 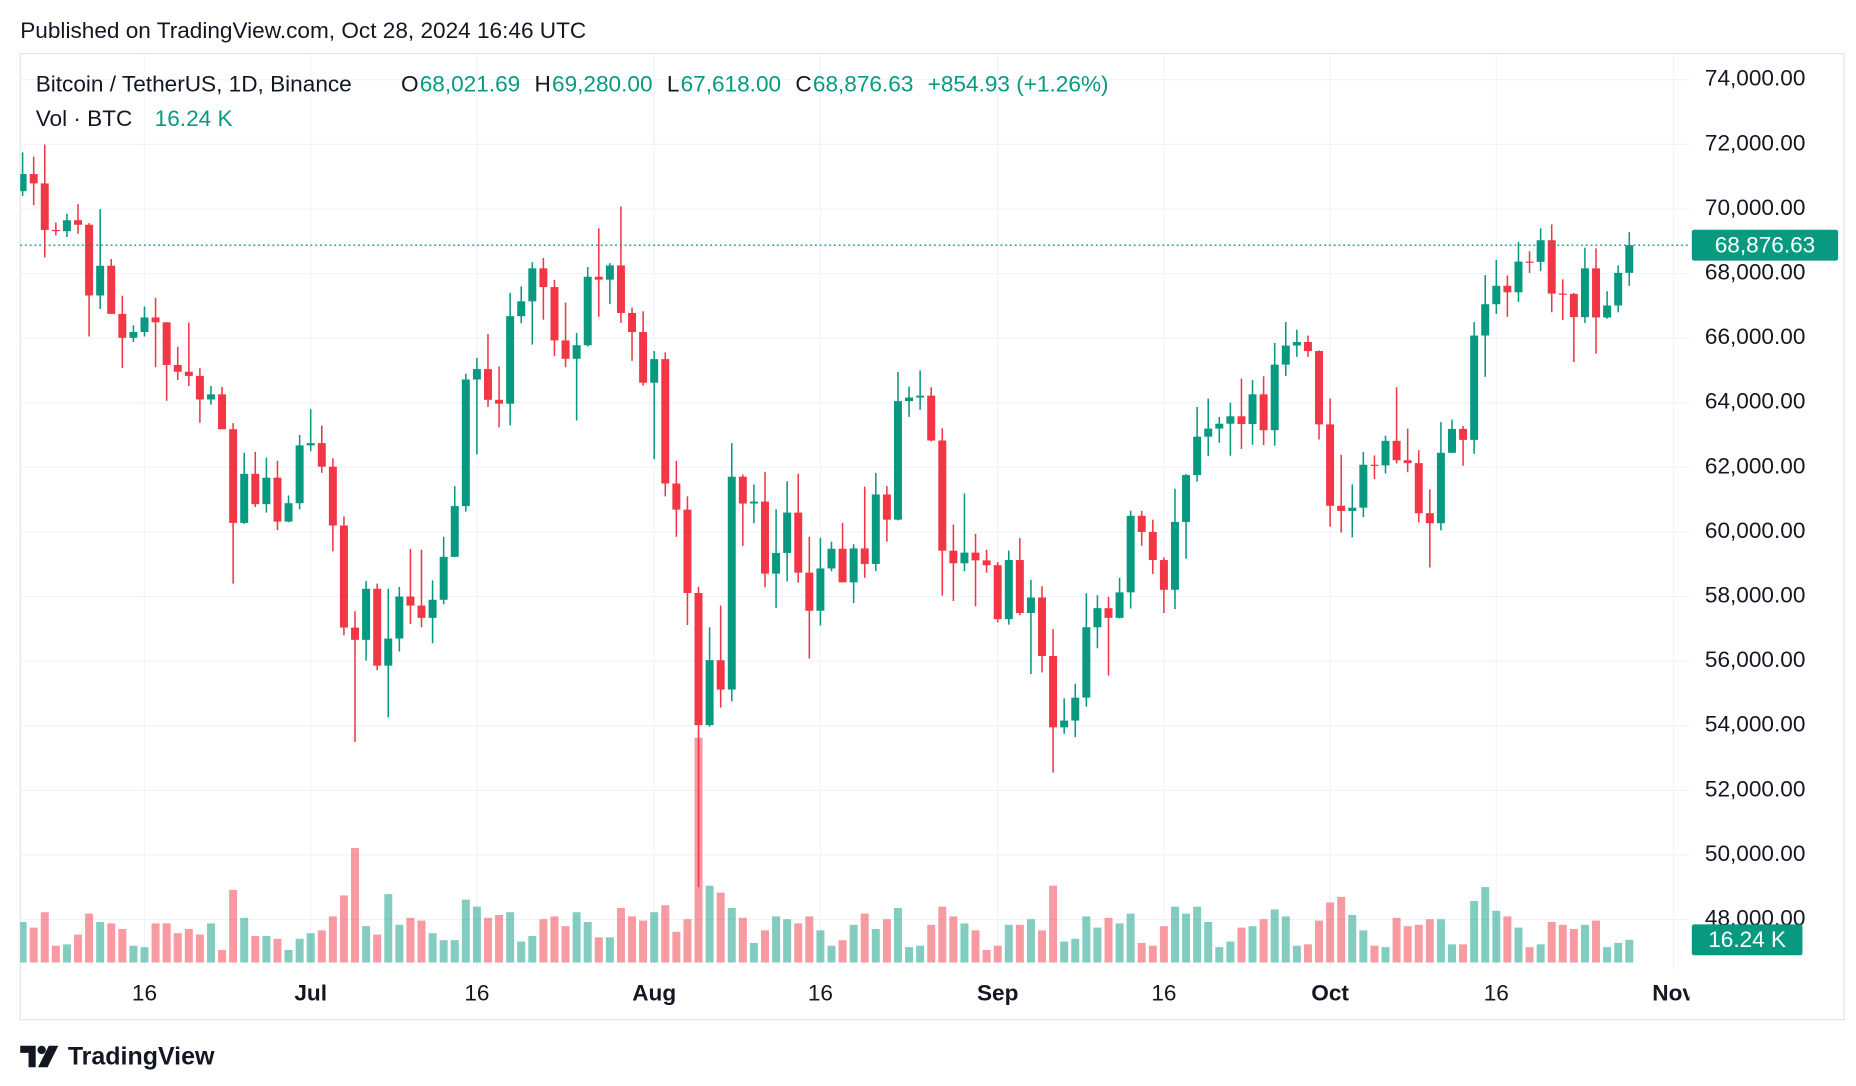 What do you see at coordinates (1747, 940) in the screenshot?
I see `volume-tag` at bounding box center [1747, 940].